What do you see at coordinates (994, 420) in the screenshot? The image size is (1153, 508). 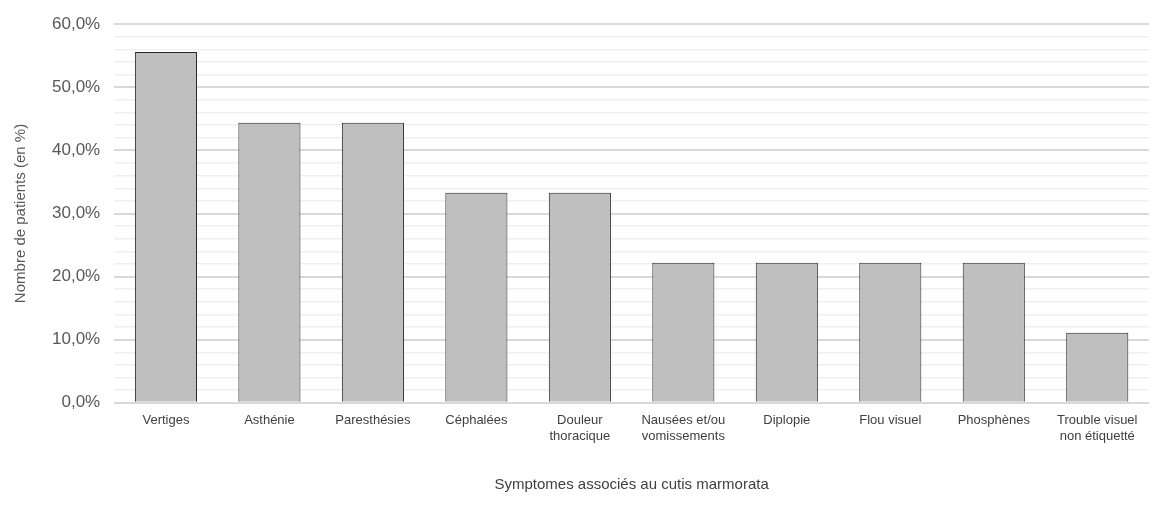 I see `x-tick-label: Phosphènes` at bounding box center [994, 420].